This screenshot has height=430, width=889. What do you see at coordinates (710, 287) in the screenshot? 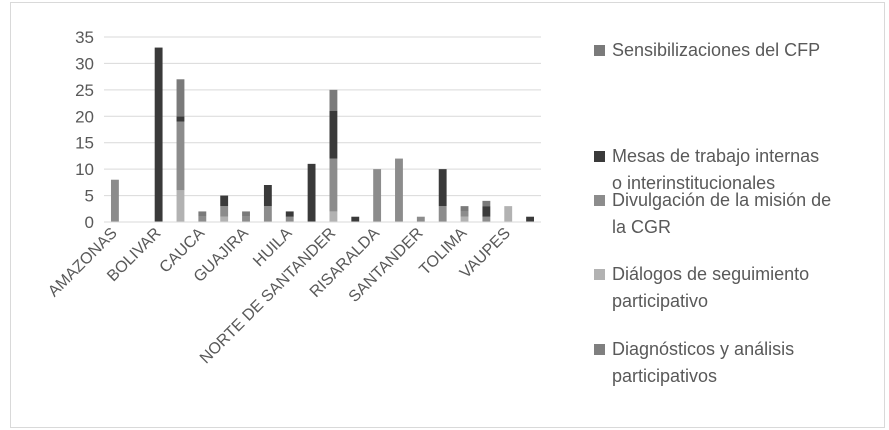
I see `legend-label: Diálogos de seguimiento participativo` at bounding box center [710, 287].